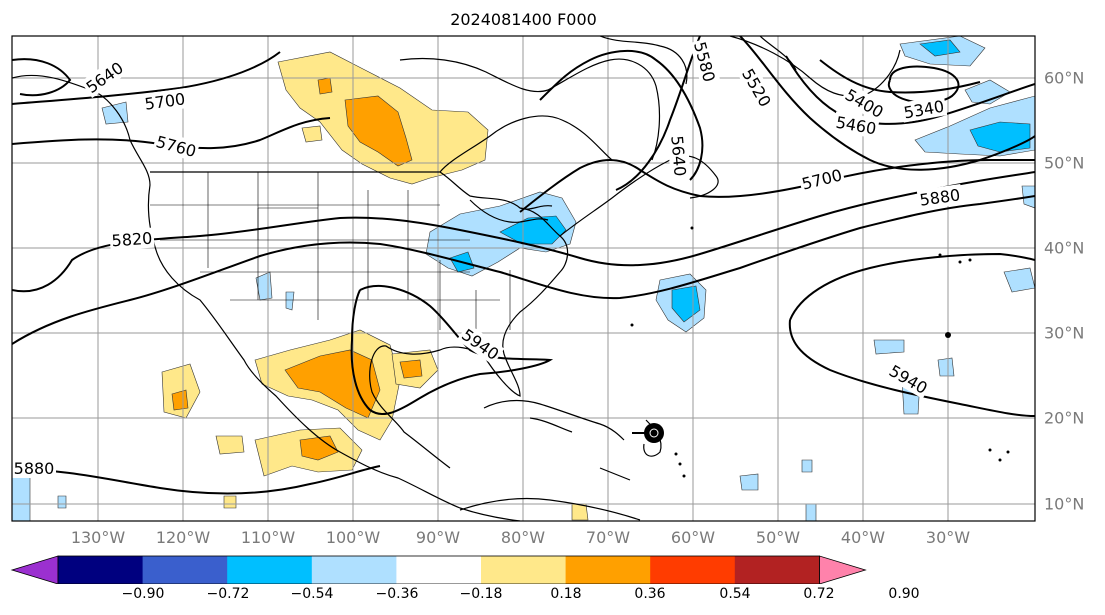  Describe the element at coordinates (648, 433) in the screenshot. I see `storm-center-marker` at that location.